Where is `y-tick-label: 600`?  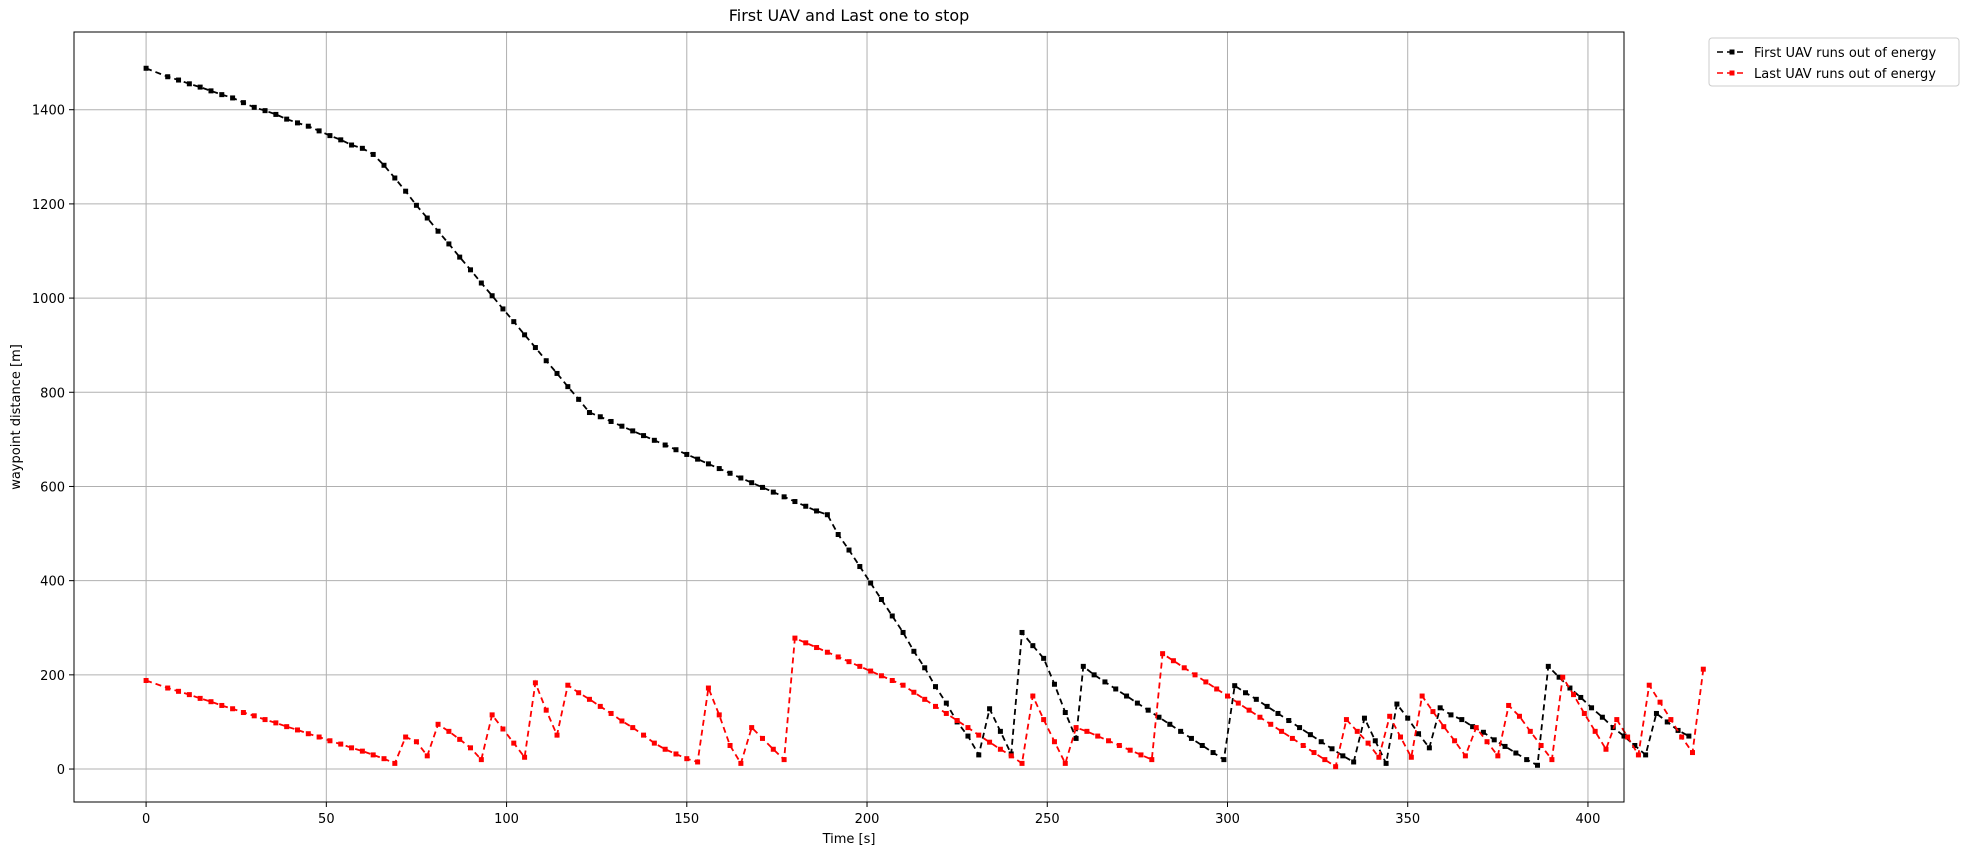 y-tick-label: 600 is located at coordinates (52, 487).